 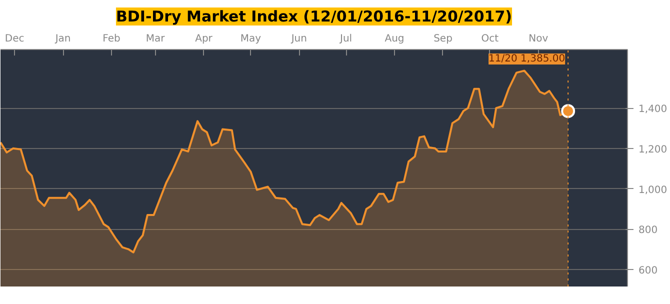 What do you see at coordinates (314, 17) in the screenshot?
I see `chart-title: BDI-Dry Market Index (12/01/2016-11/20/2017)` at bounding box center [314, 17].